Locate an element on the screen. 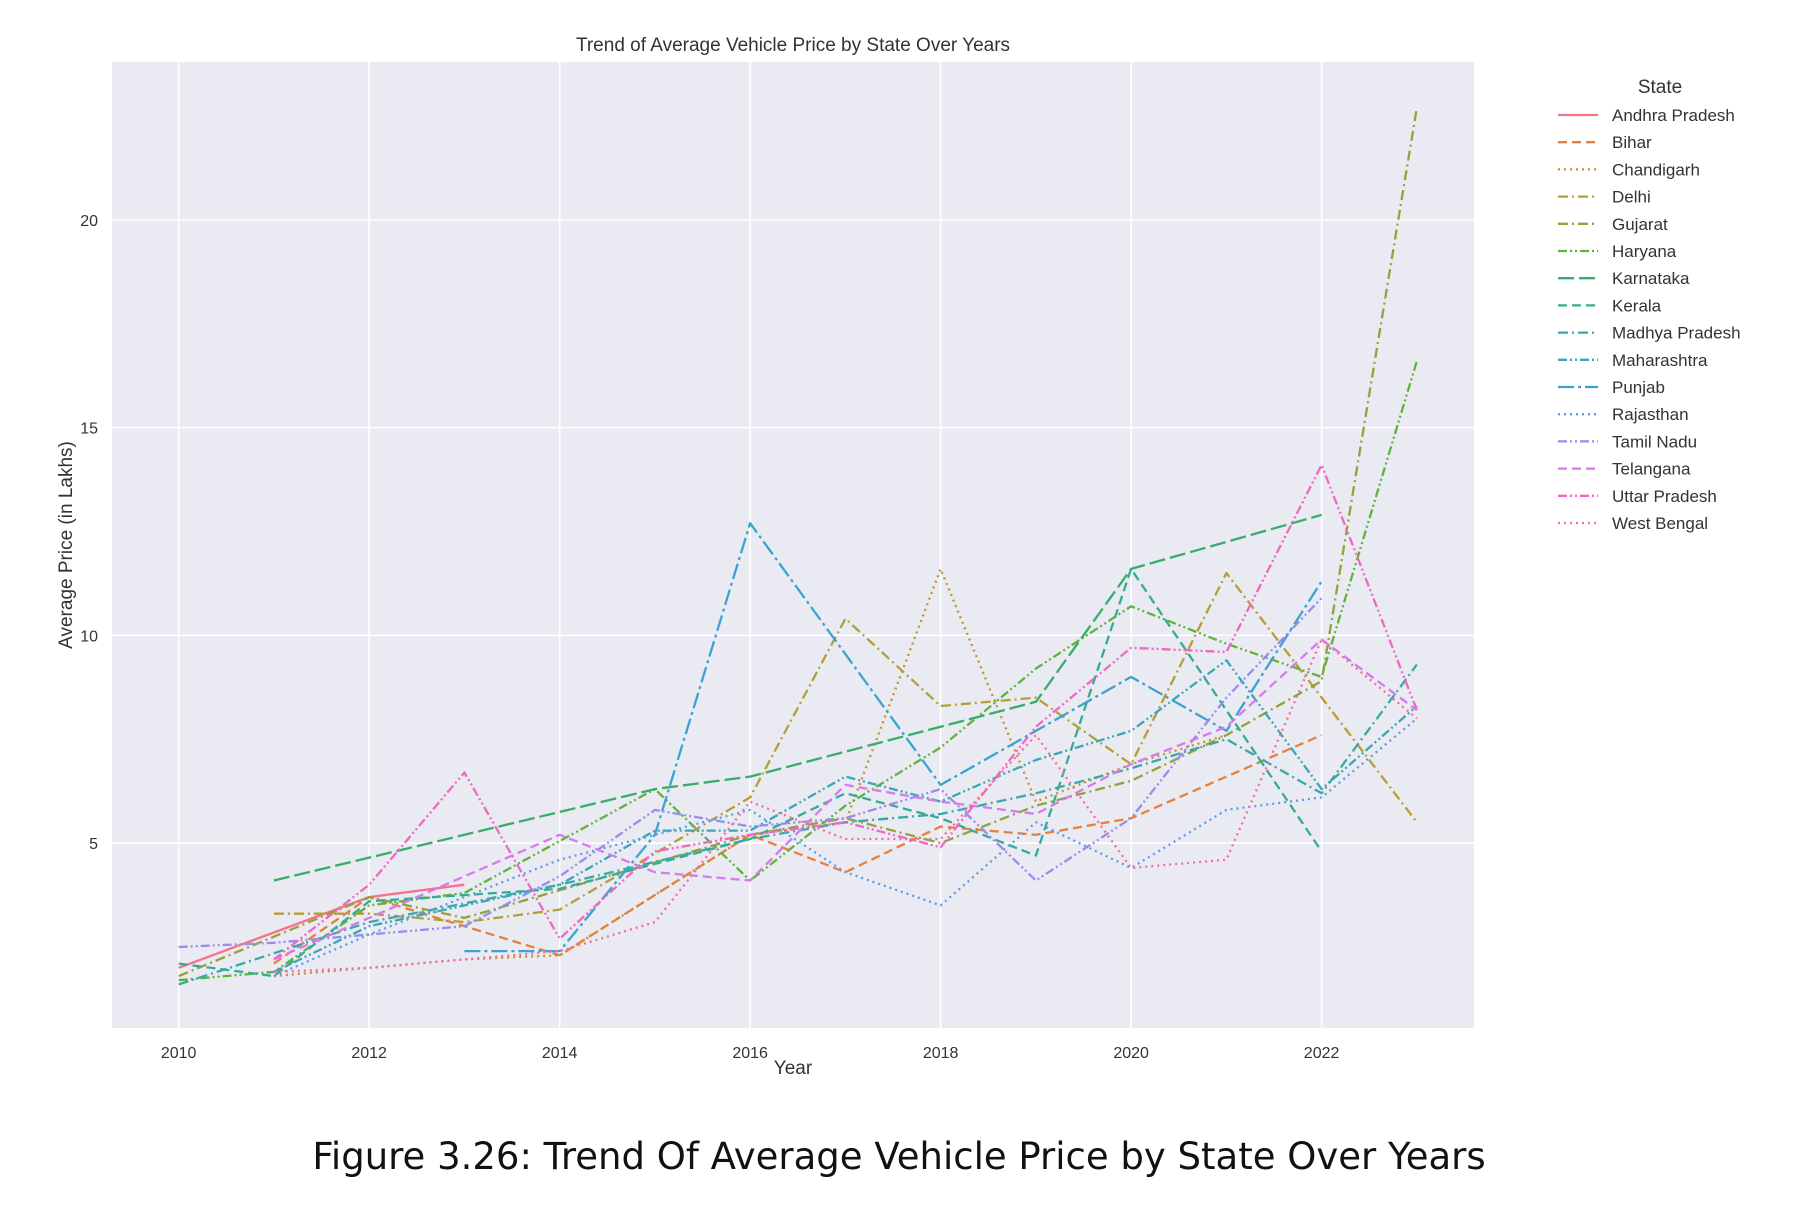 The width and height of the screenshot is (1798, 1226). x-tick-label: 2022 is located at coordinates (1322, 1053).